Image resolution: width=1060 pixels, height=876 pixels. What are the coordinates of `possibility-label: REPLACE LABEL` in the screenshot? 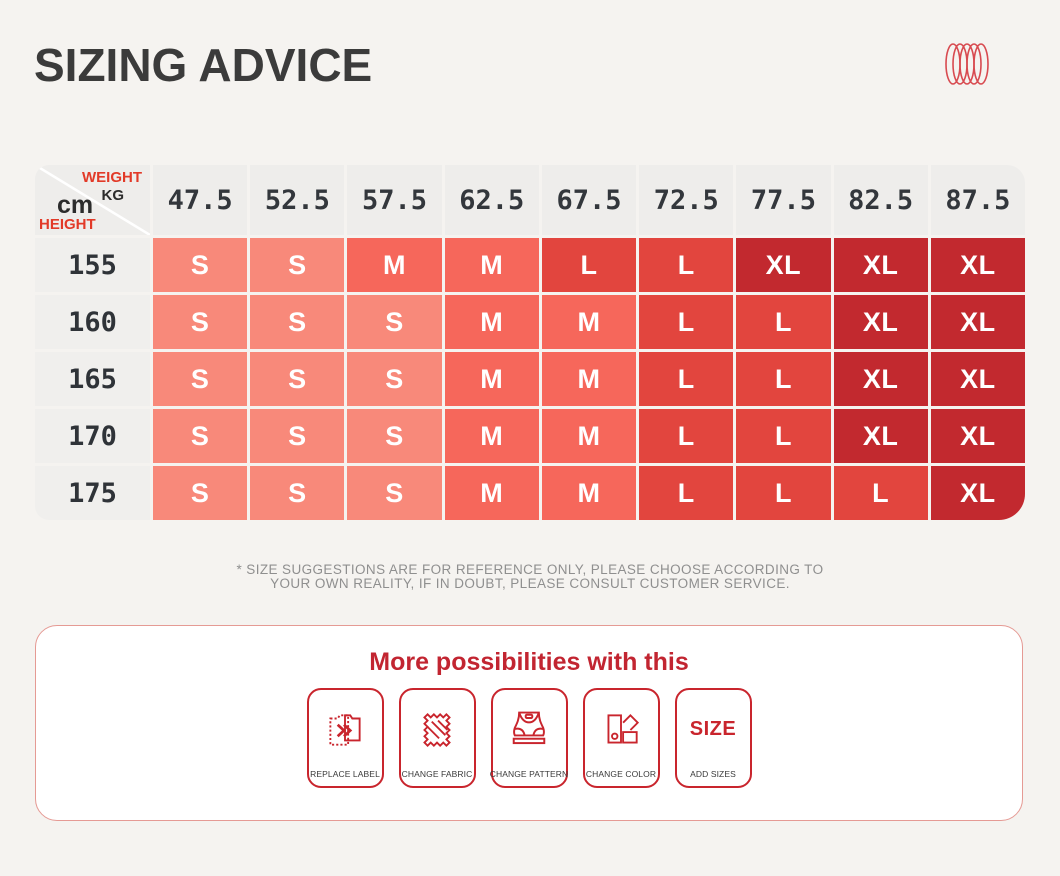 It's located at (345, 774).